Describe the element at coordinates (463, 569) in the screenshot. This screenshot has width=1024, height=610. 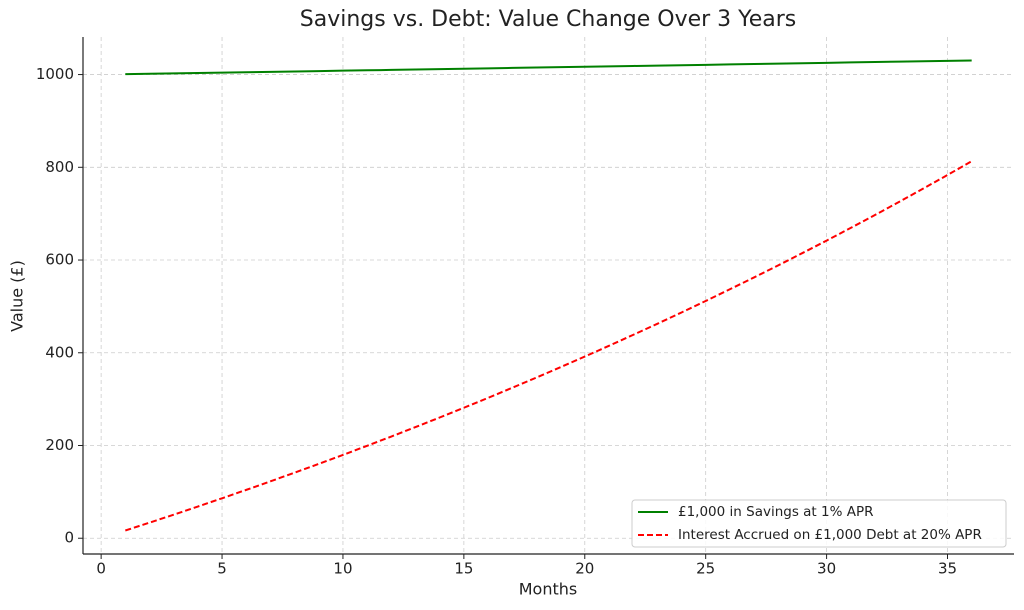
I see `x-tick-label: 15` at that location.